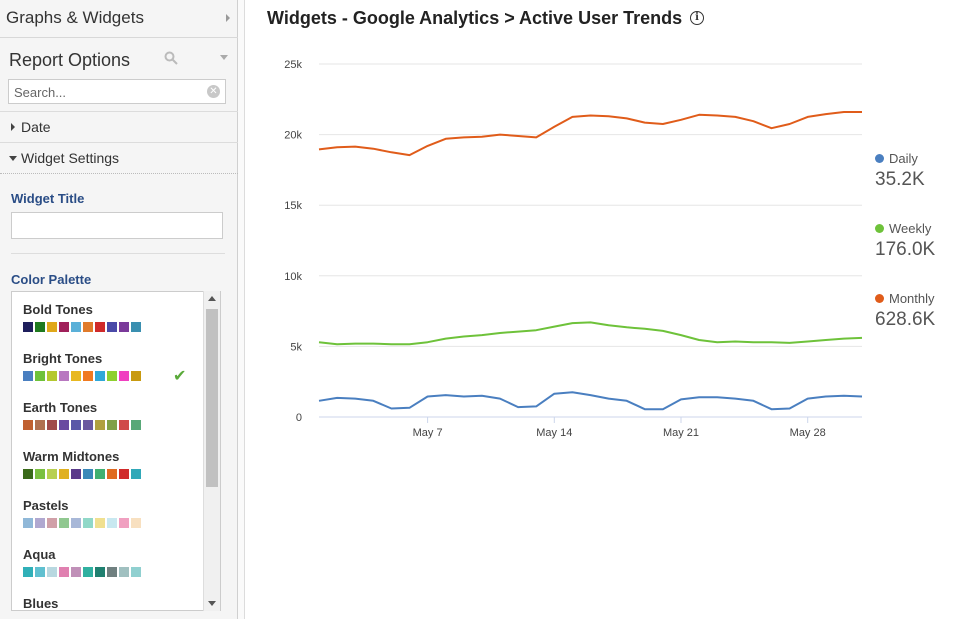  Describe the element at coordinates (241, 309) in the screenshot. I see `sidebar-resize-handle` at that location.